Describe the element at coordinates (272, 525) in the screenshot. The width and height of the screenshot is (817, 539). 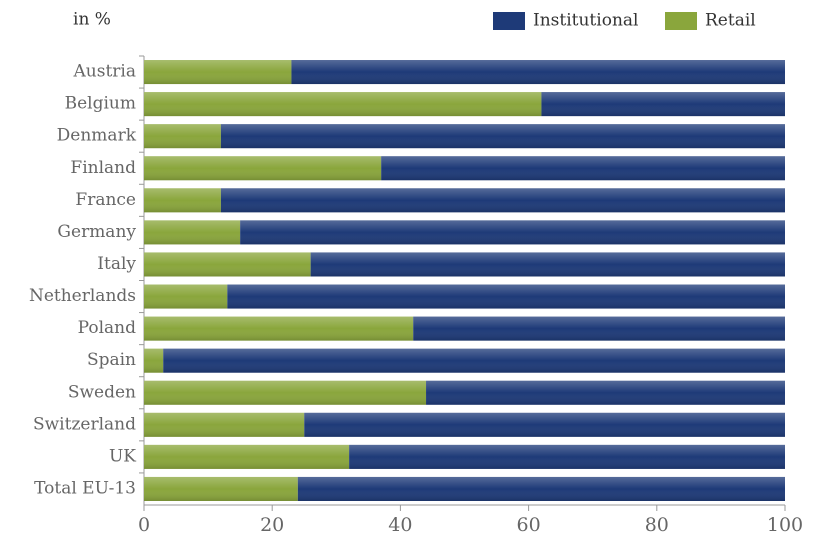
I see `x-tick-label: 20` at that location.